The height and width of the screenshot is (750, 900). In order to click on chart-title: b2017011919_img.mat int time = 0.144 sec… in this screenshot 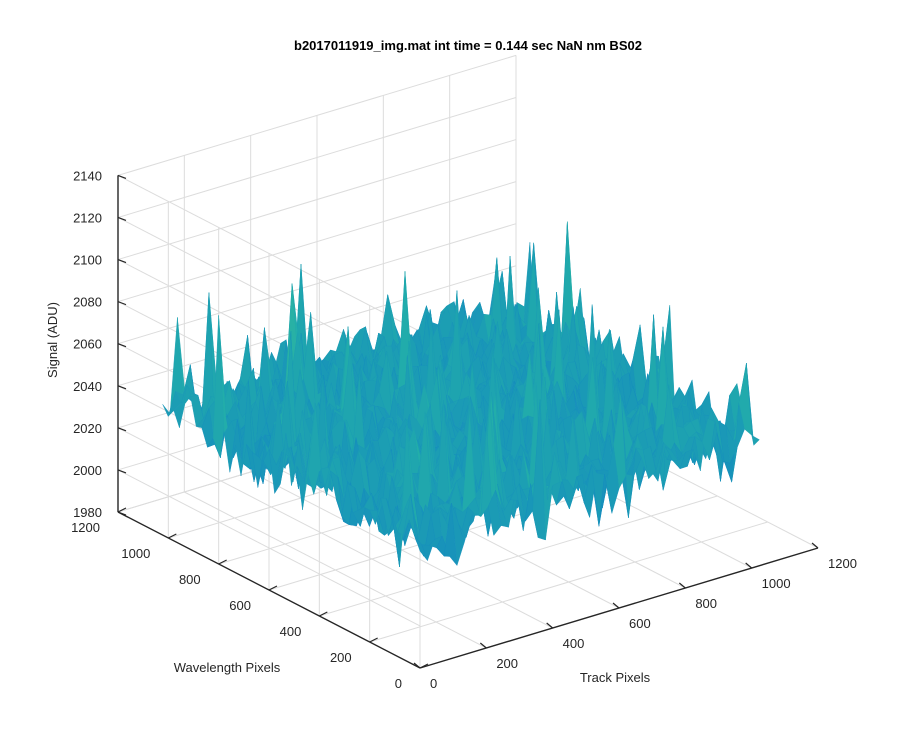, I will do `click(468, 45)`.